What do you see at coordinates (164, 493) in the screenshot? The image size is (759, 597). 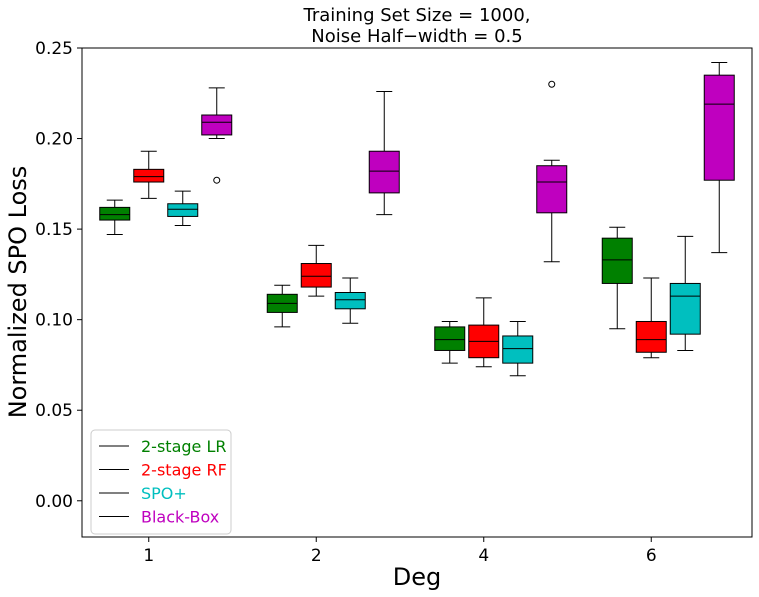 I see `legend-label: SPO+` at bounding box center [164, 493].